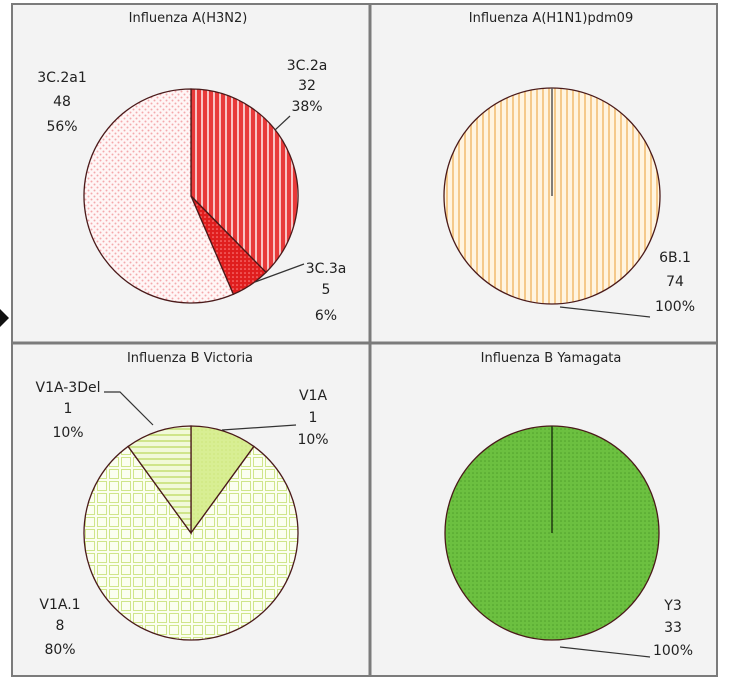 The height and width of the screenshot is (681, 731). I want to click on data-label-count: 8, so click(60, 626).